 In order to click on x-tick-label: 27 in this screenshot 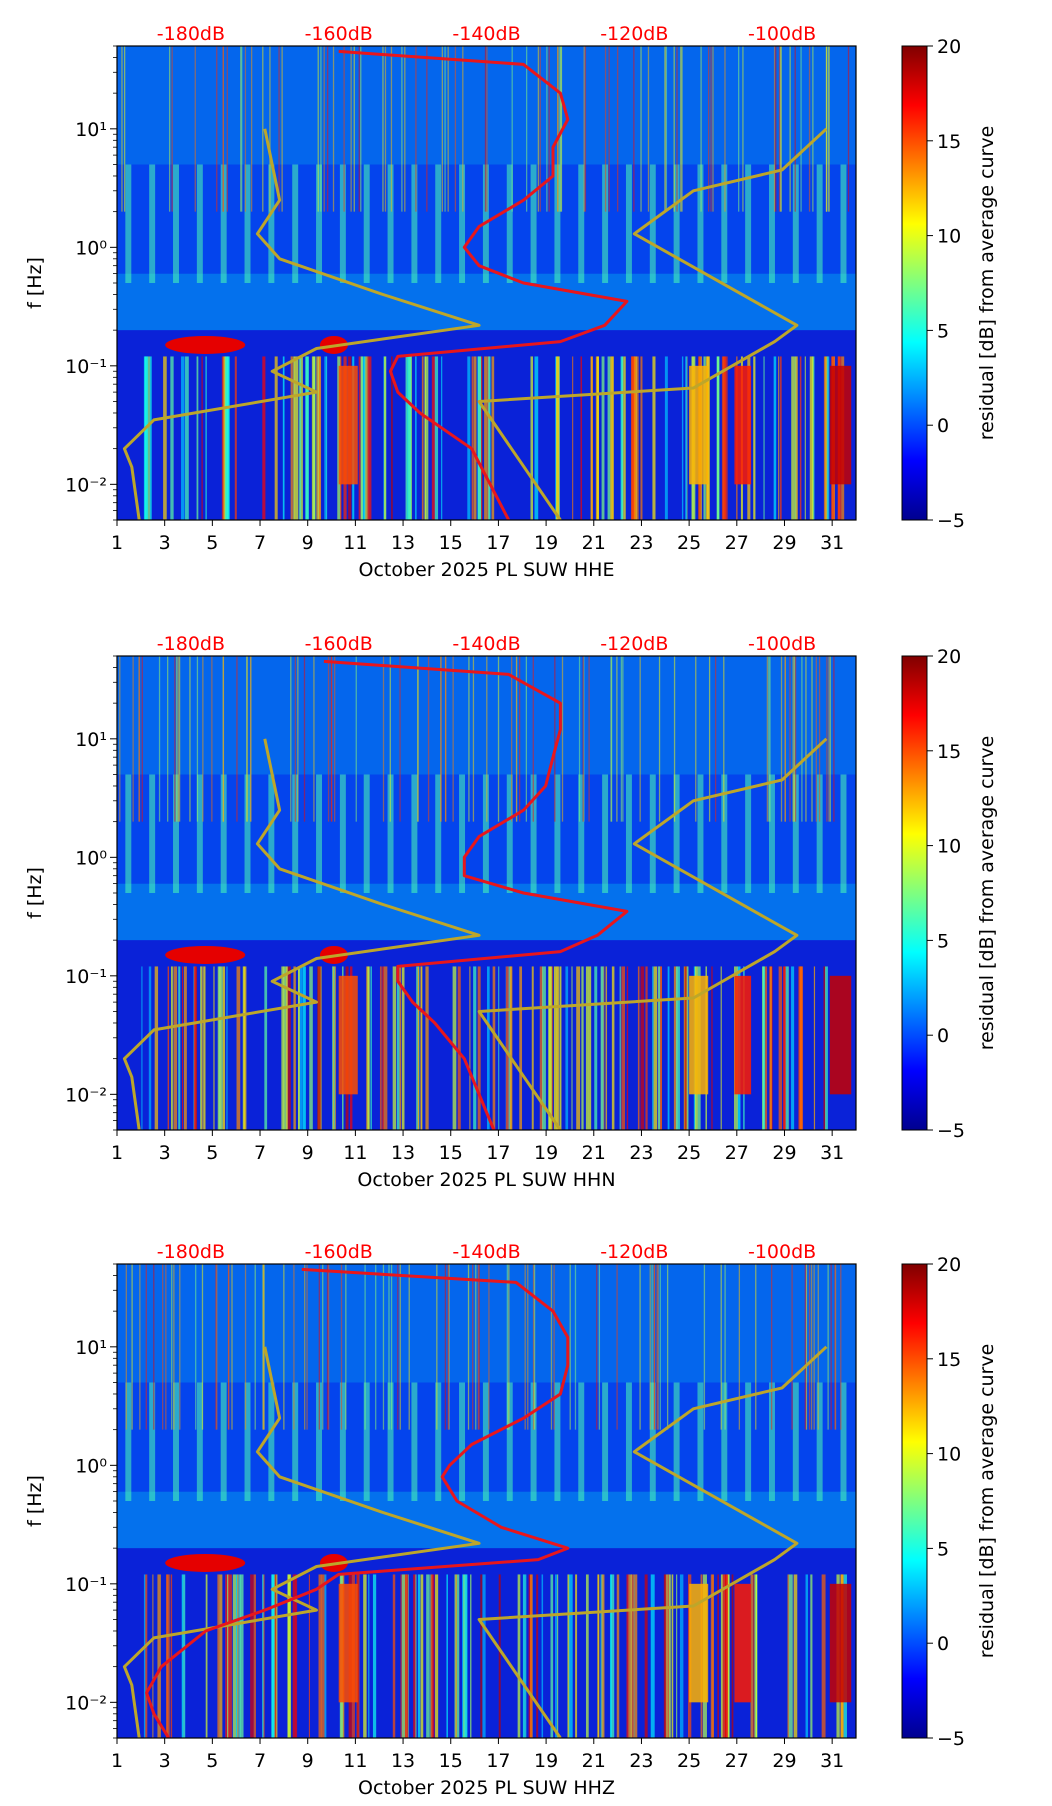, I will do `click(737, 1153)`.